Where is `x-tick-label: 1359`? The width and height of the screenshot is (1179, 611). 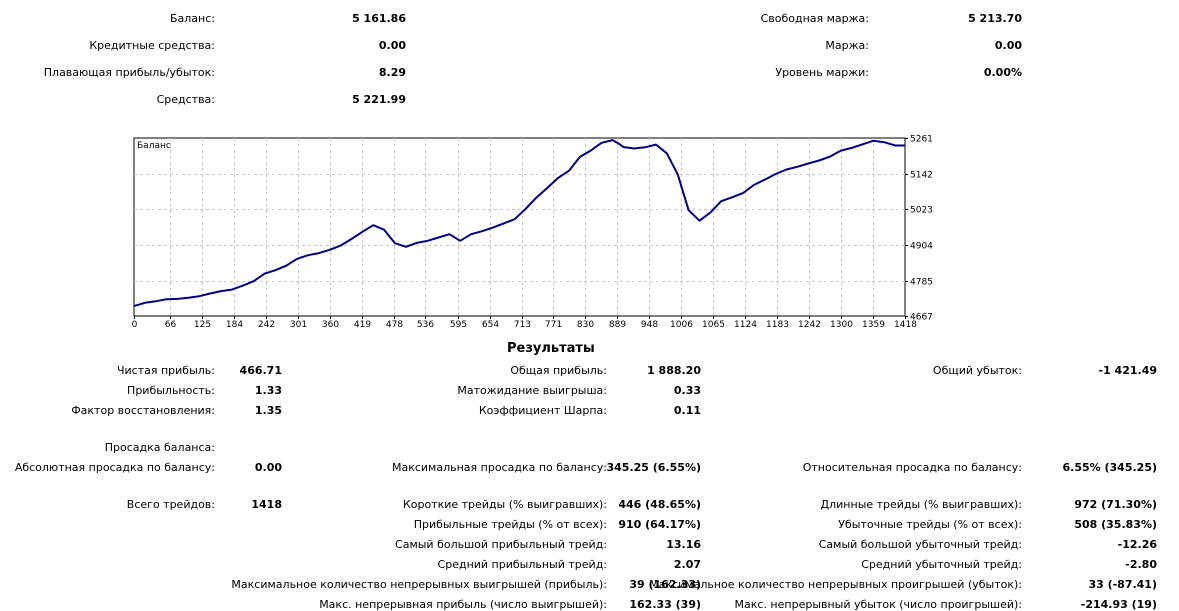
x-tick-label: 1359 is located at coordinates (873, 325).